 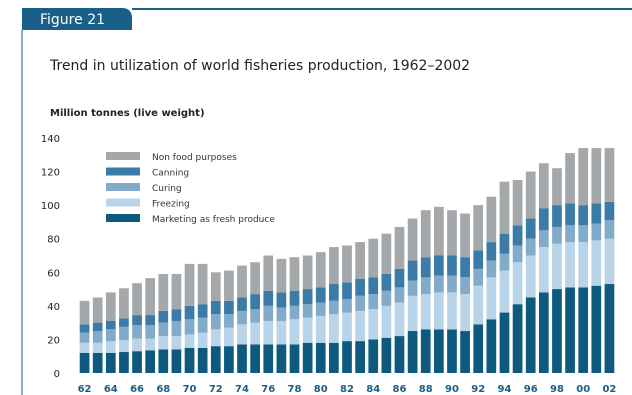 What do you see at coordinates (426, 389) in the screenshot?
I see `x-tick-label: 88` at bounding box center [426, 389].